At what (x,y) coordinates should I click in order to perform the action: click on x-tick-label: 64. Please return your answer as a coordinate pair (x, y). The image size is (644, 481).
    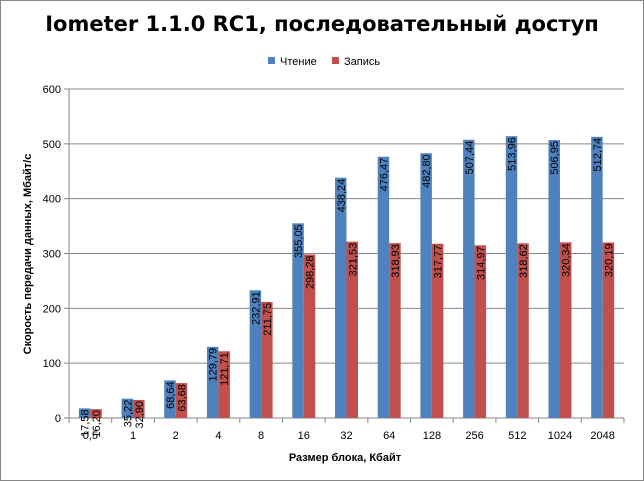
    Looking at the image, I should click on (389, 436).